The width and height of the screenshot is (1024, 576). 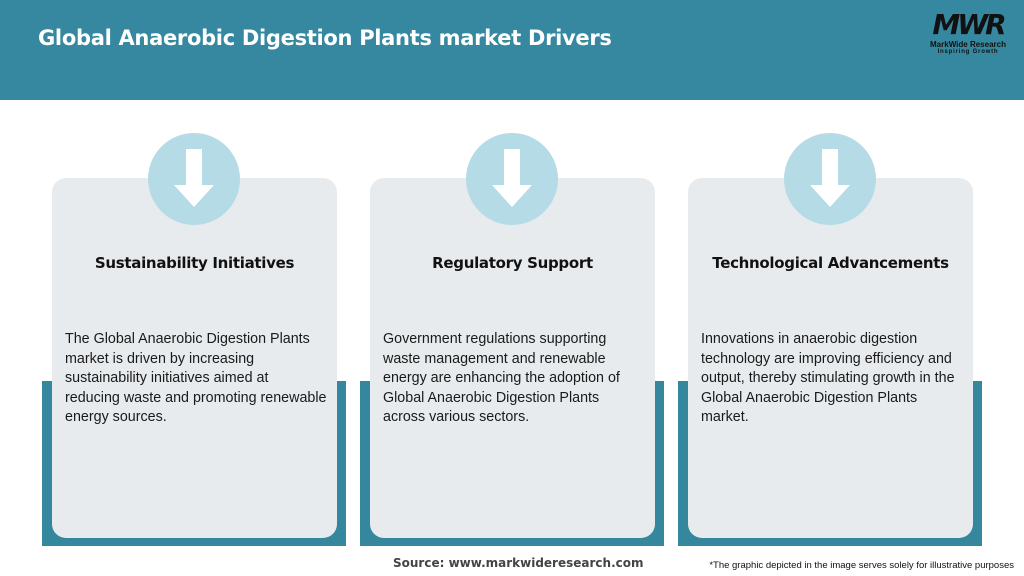 What do you see at coordinates (968, 52) in the screenshot?
I see `logo-tagline: Inspiring Growth` at bounding box center [968, 52].